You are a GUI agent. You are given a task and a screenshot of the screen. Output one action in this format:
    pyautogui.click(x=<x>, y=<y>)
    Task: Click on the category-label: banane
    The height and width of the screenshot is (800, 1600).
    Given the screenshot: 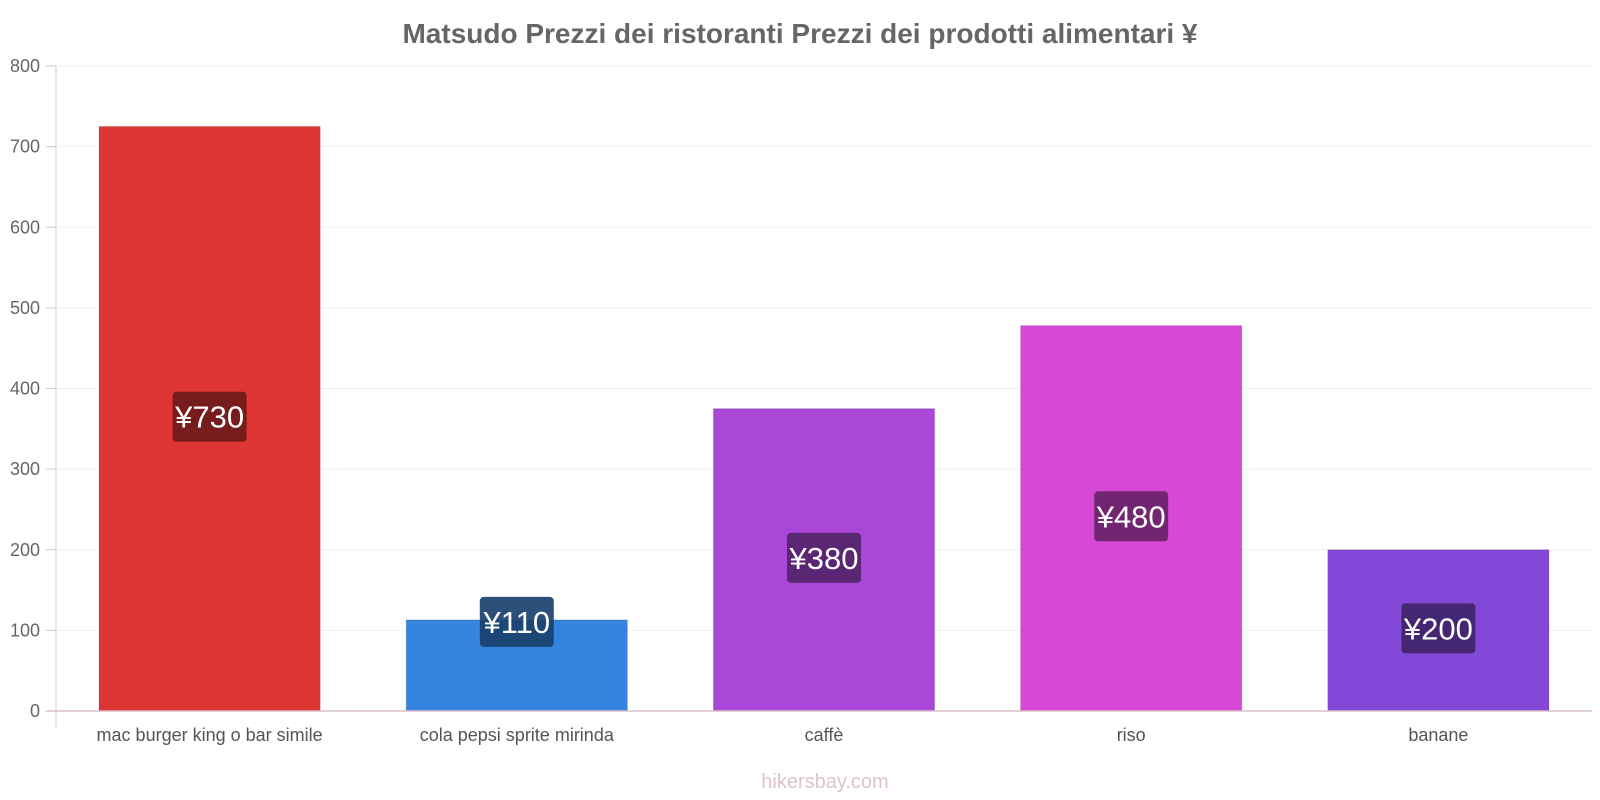 What is the action you would take?
    pyautogui.click(x=1438, y=735)
    